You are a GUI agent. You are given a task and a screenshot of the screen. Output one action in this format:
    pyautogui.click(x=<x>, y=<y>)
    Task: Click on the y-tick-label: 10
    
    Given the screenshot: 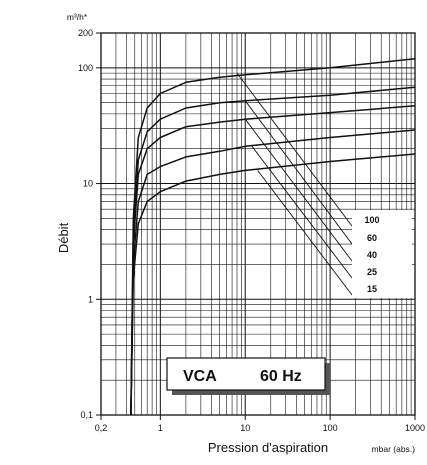 What is the action you would take?
    pyautogui.click(x=88, y=184)
    